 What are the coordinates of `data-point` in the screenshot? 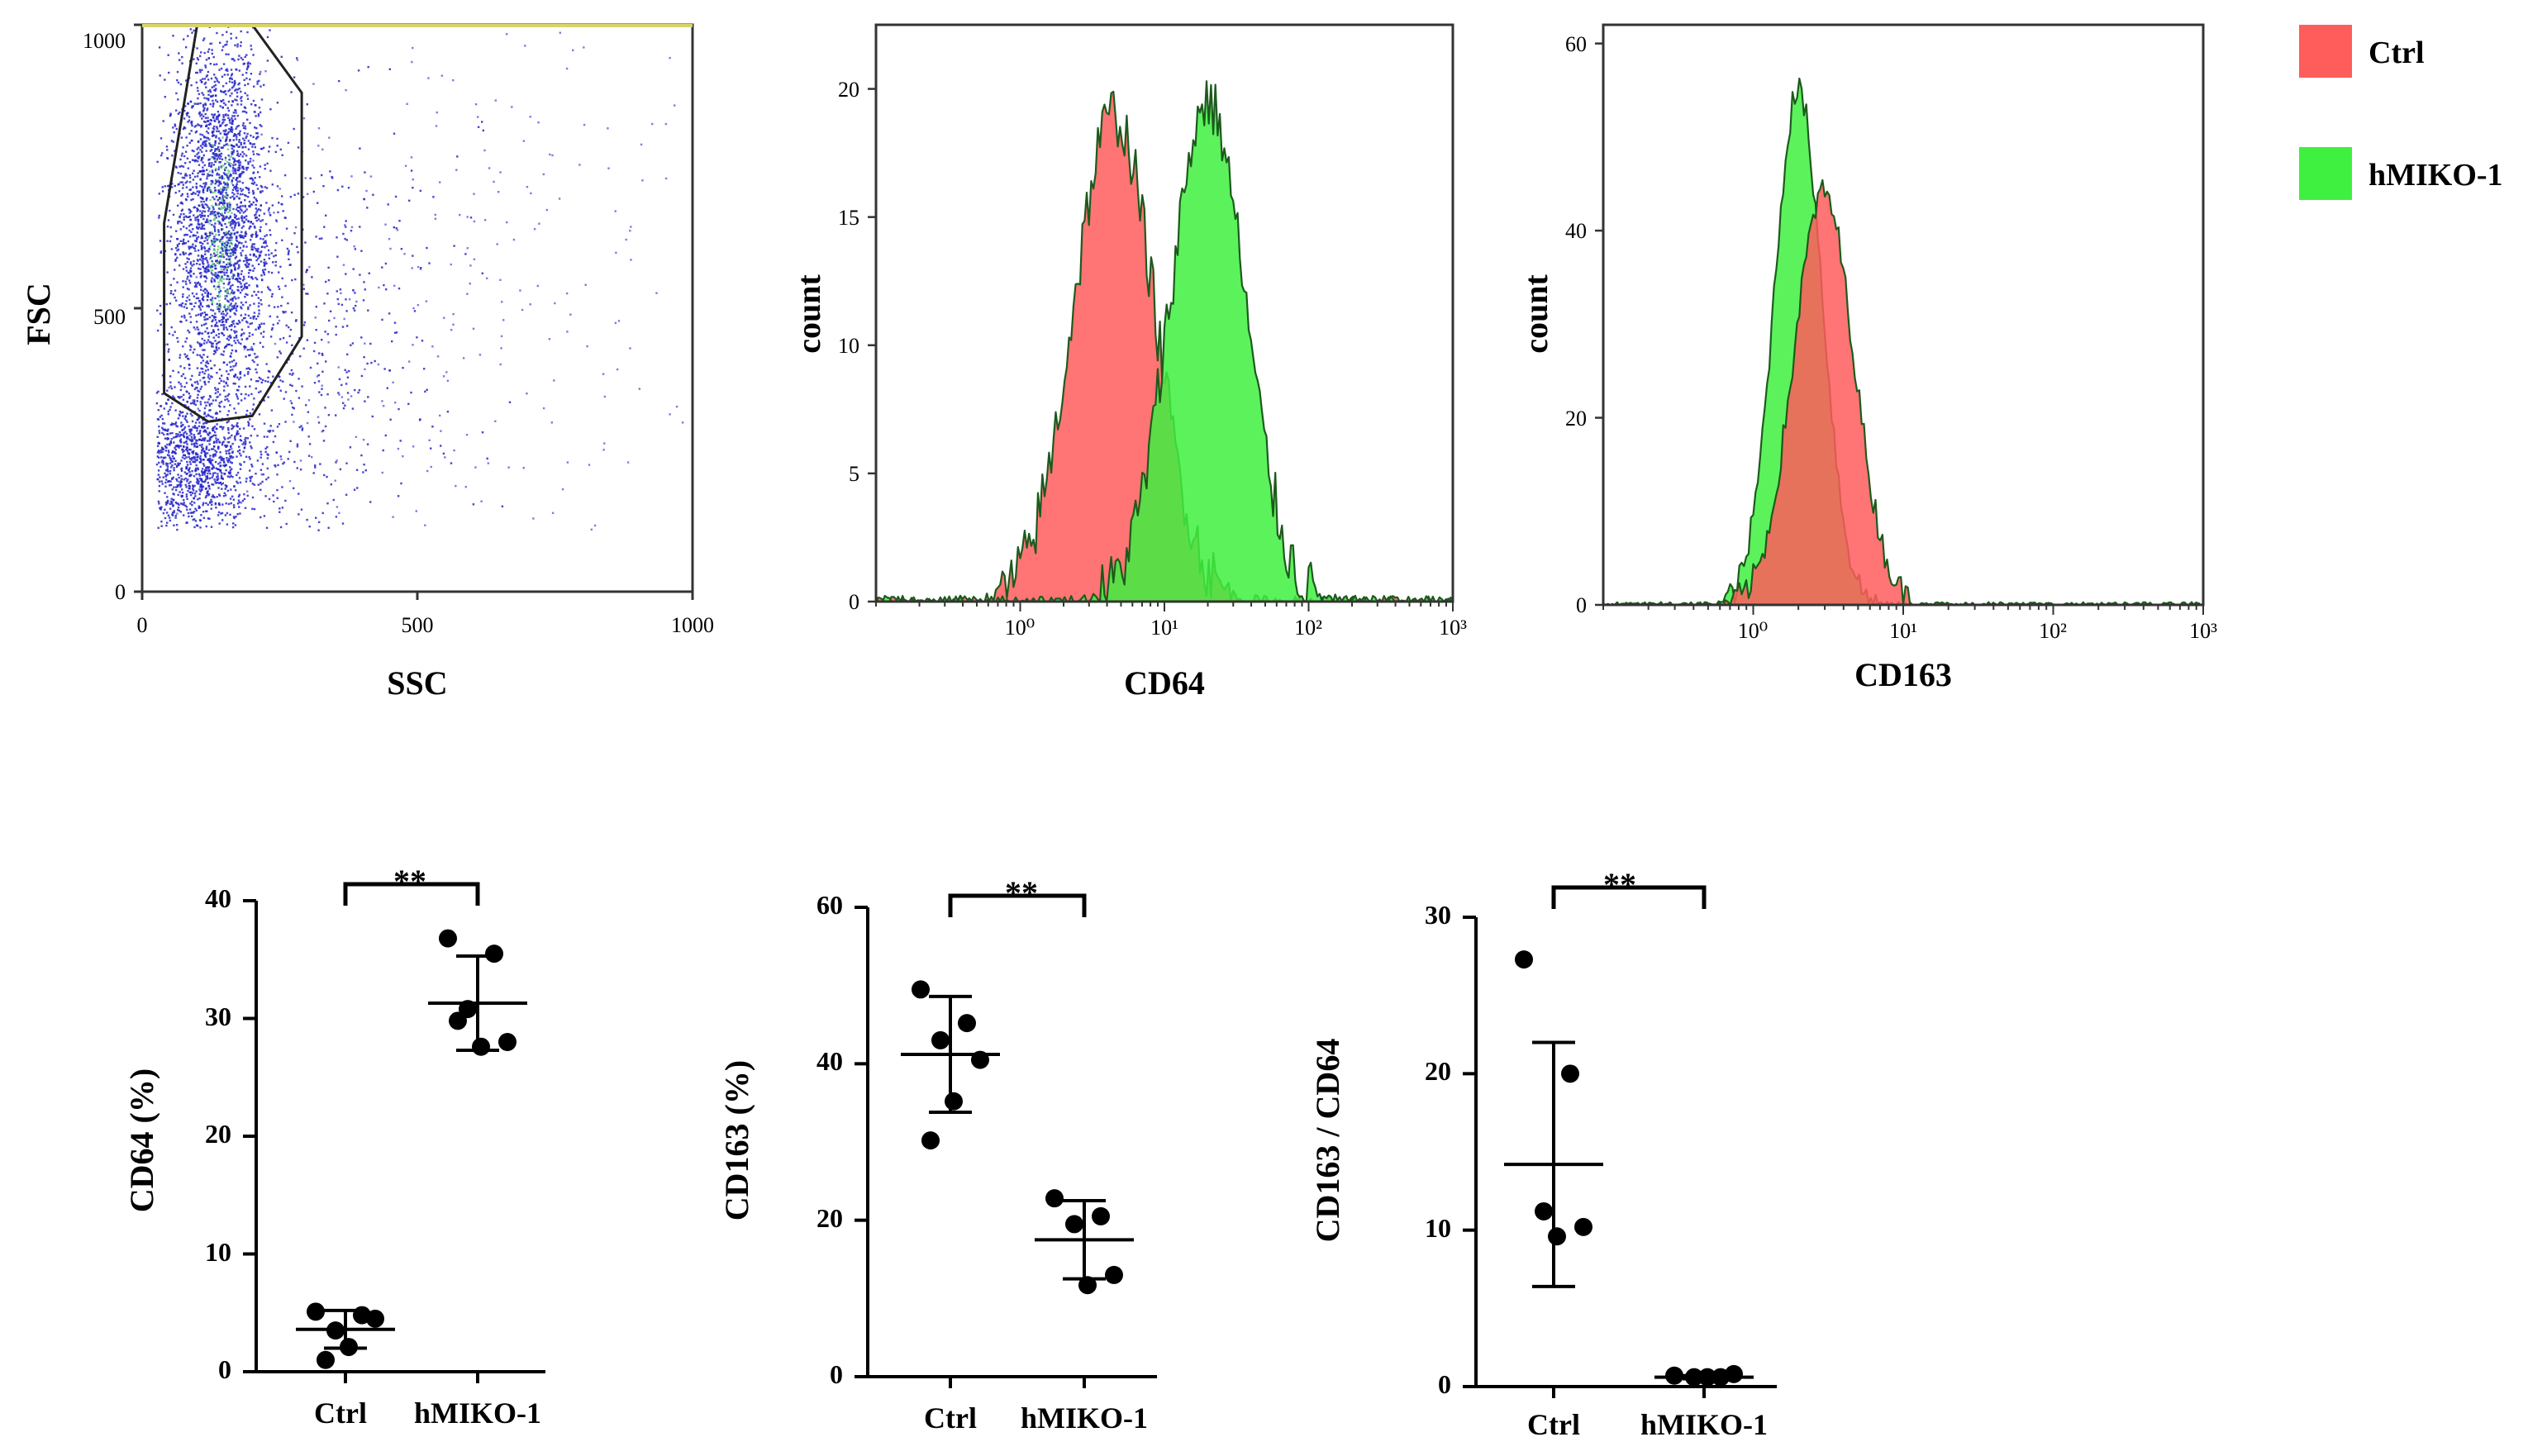 It's located at (375, 1318).